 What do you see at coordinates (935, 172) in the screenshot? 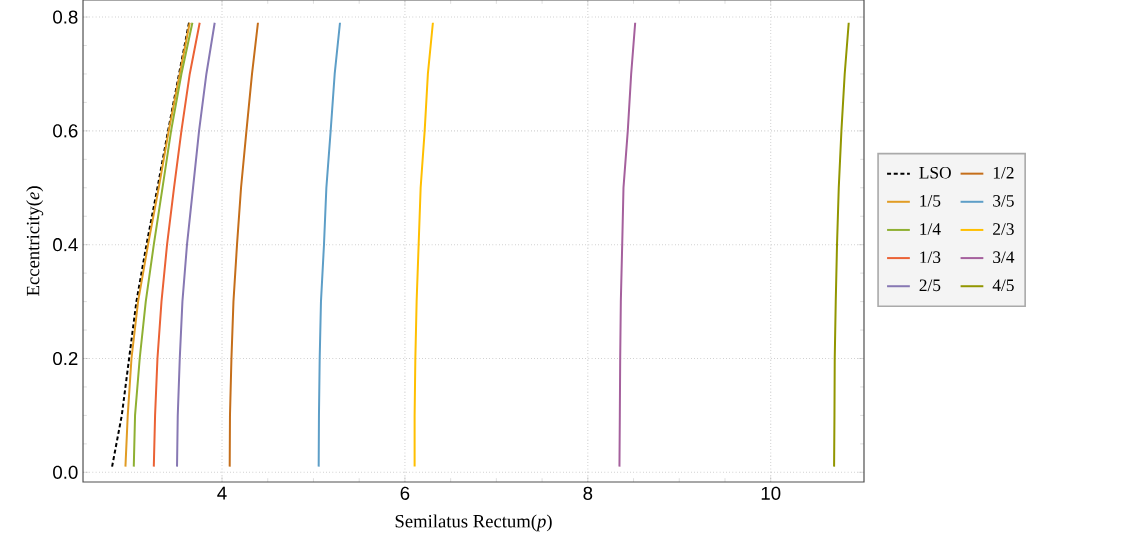
I see `legend-label: LSO` at bounding box center [935, 172].